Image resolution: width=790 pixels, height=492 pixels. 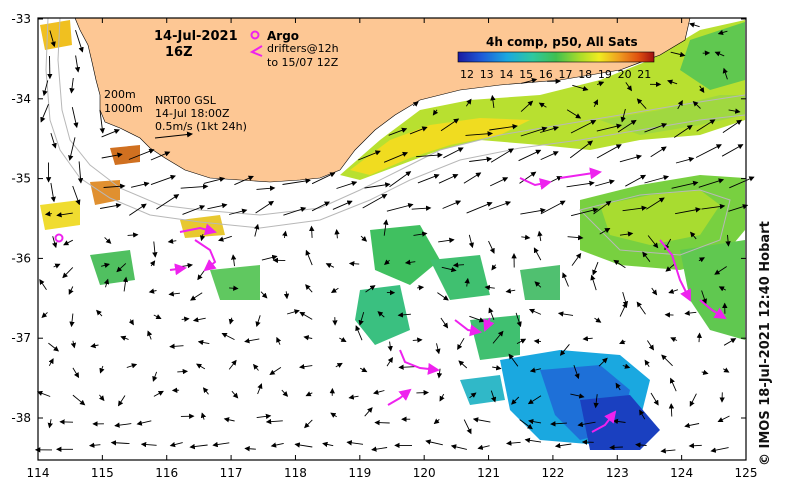 I want to click on product-label: NRT00 GSL, so click(x=186, y=100).